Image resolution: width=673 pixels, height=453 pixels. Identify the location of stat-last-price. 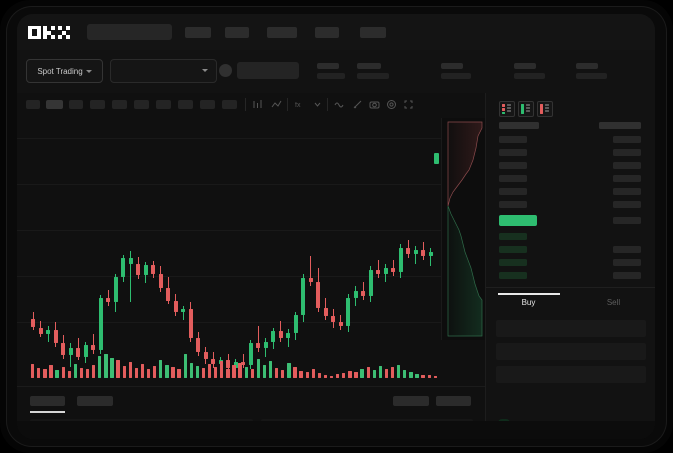
(331, 71).